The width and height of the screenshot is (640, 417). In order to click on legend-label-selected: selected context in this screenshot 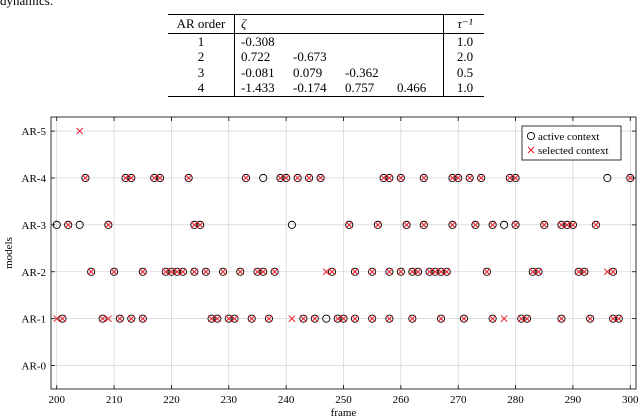, I will do `click(573, 151)`.